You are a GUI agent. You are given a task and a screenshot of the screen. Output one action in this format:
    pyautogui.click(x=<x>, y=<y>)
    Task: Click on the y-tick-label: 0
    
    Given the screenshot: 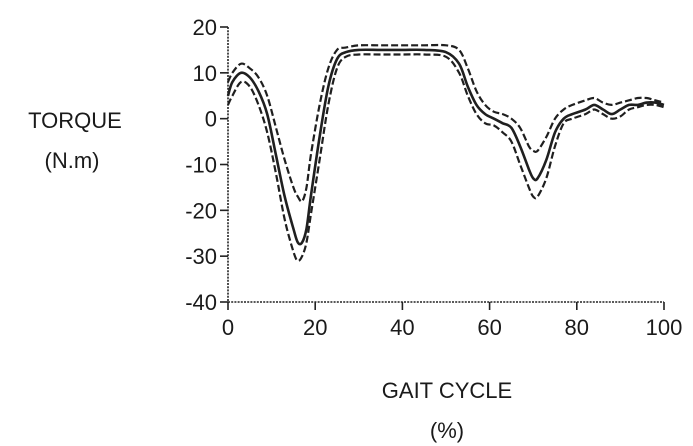 What is the action you would take?
    pyautogui.click(x=211, y=119)
    